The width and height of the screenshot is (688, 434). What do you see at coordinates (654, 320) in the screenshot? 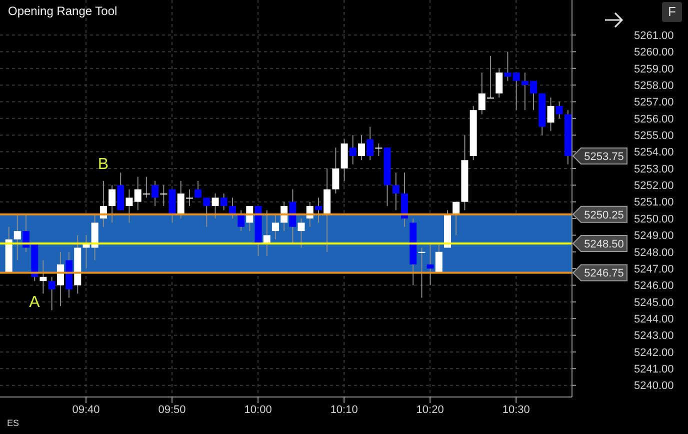
I see `y-tick-label: 5244.00` at bounding box center [654, 320].